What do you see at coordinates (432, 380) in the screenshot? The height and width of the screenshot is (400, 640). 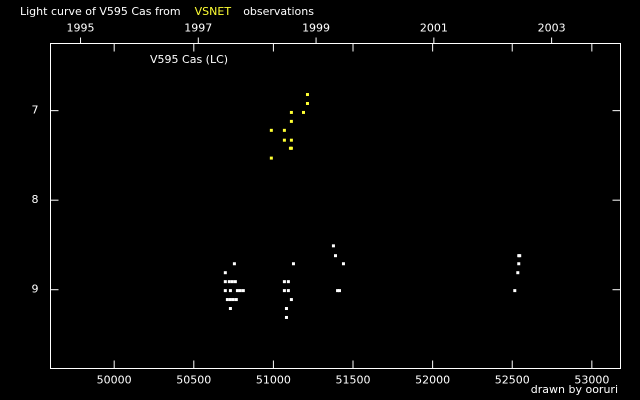 I see `x-tick-label: 52000` at bounding box center [432, 380].